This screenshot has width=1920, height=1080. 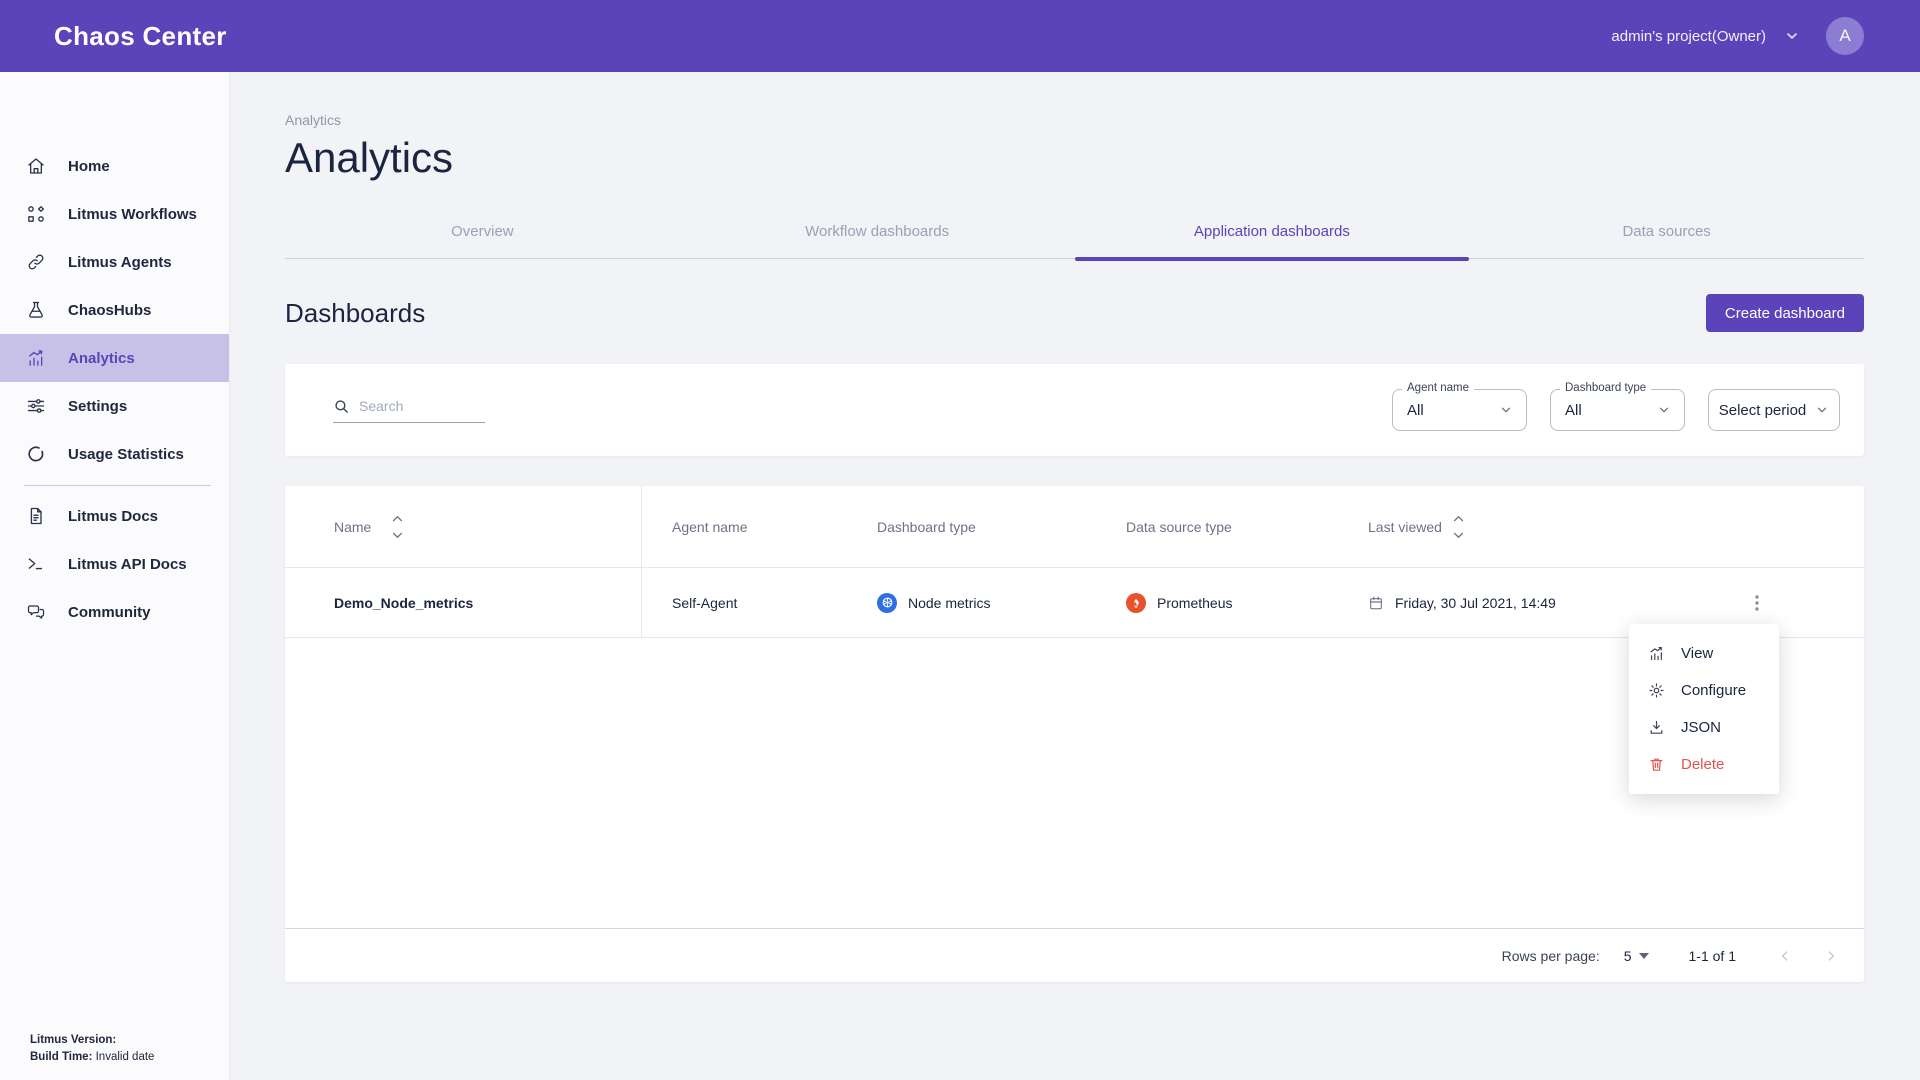 What do you see at coordinates (926, 526) in the screenshot?
I see `column-label: Dashboard type` at bounding box center [926, 526].